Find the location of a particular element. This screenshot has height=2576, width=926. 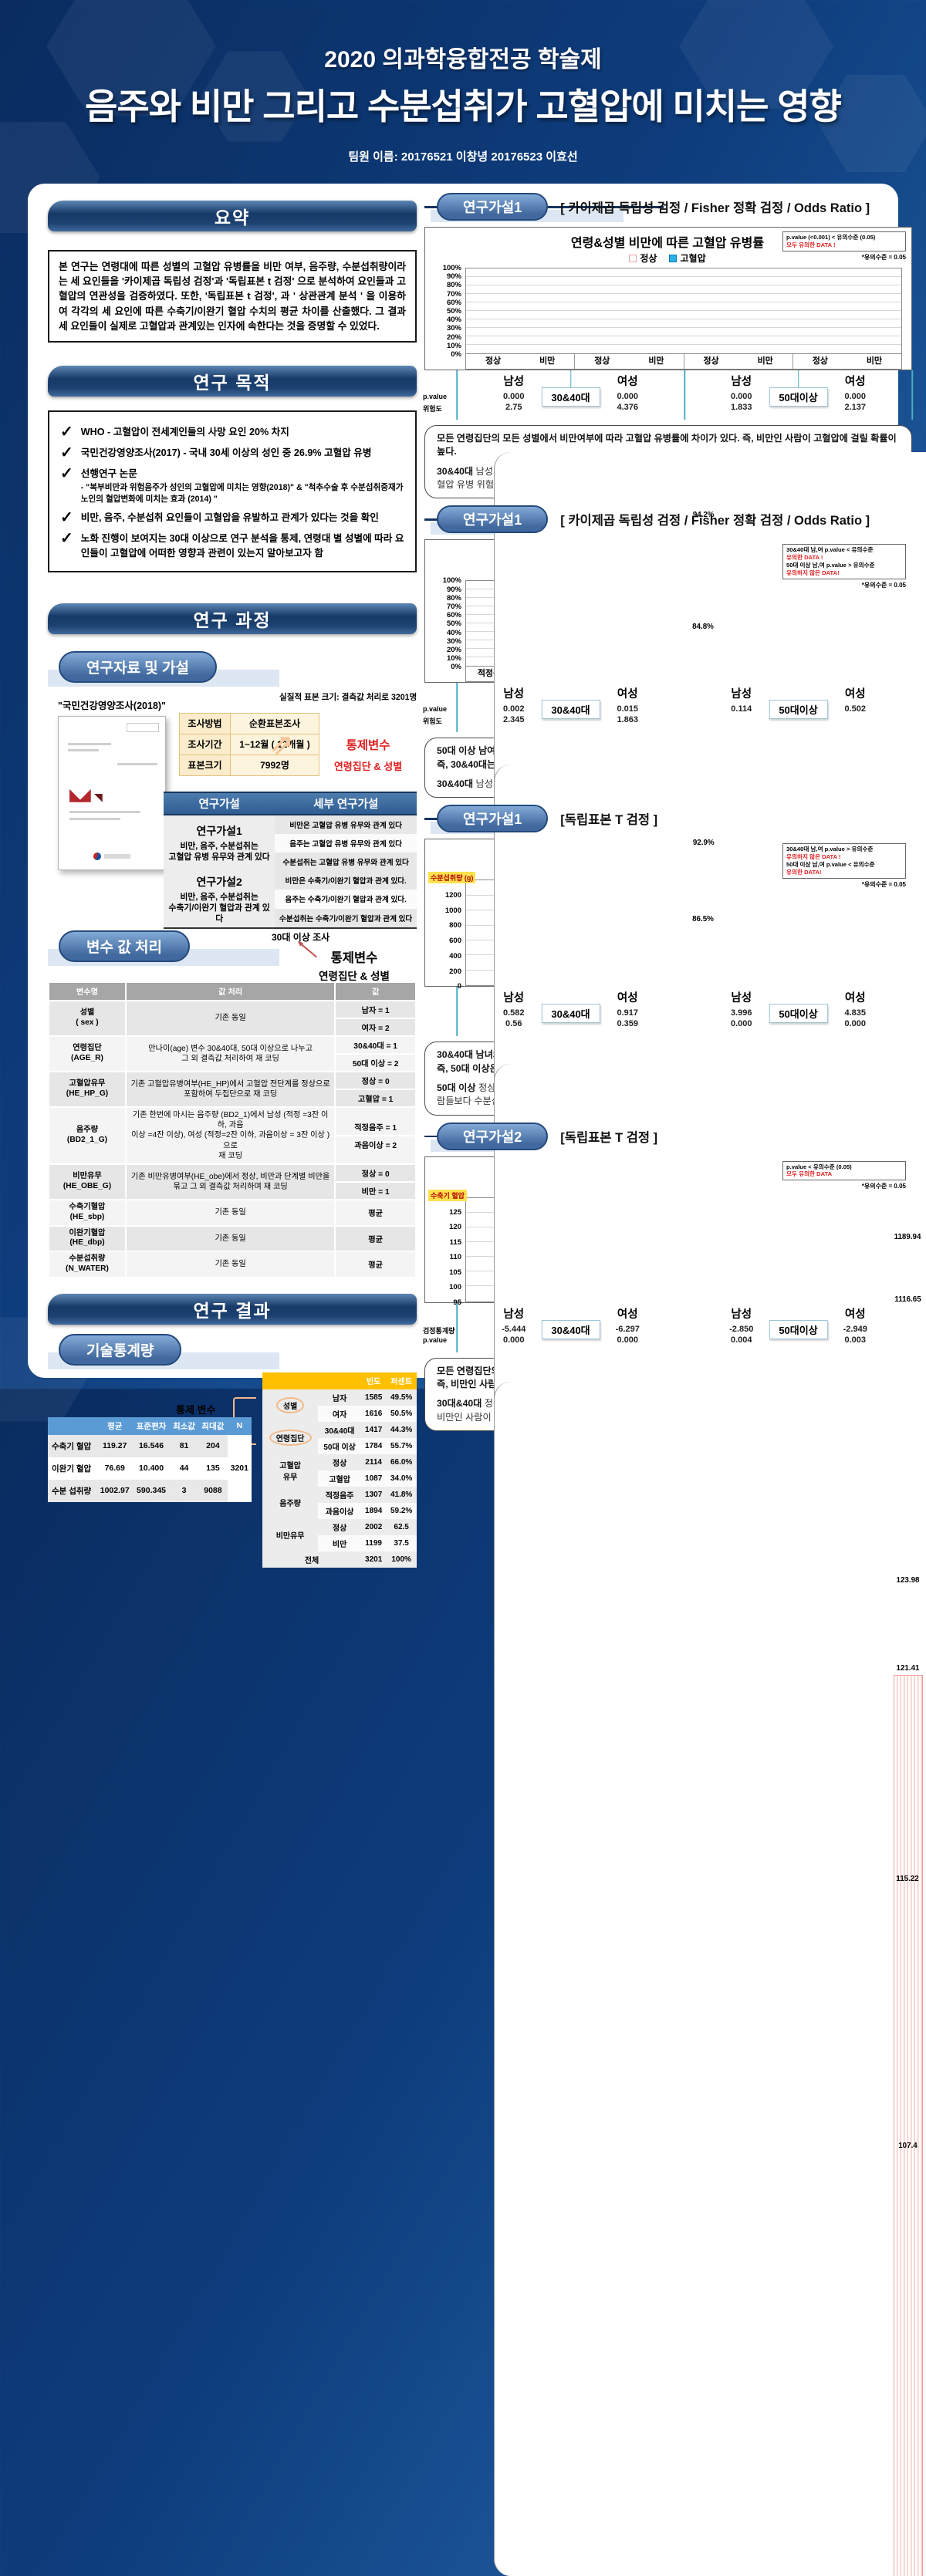

subsection-pill: 변수 값 처리 is located at coordinates (124, 946).